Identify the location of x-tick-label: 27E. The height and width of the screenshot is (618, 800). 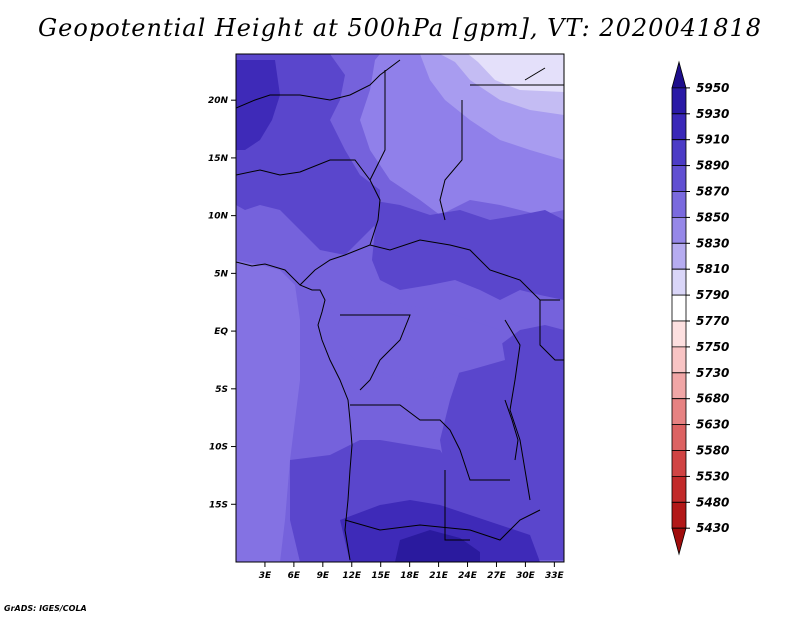
(497, 576).